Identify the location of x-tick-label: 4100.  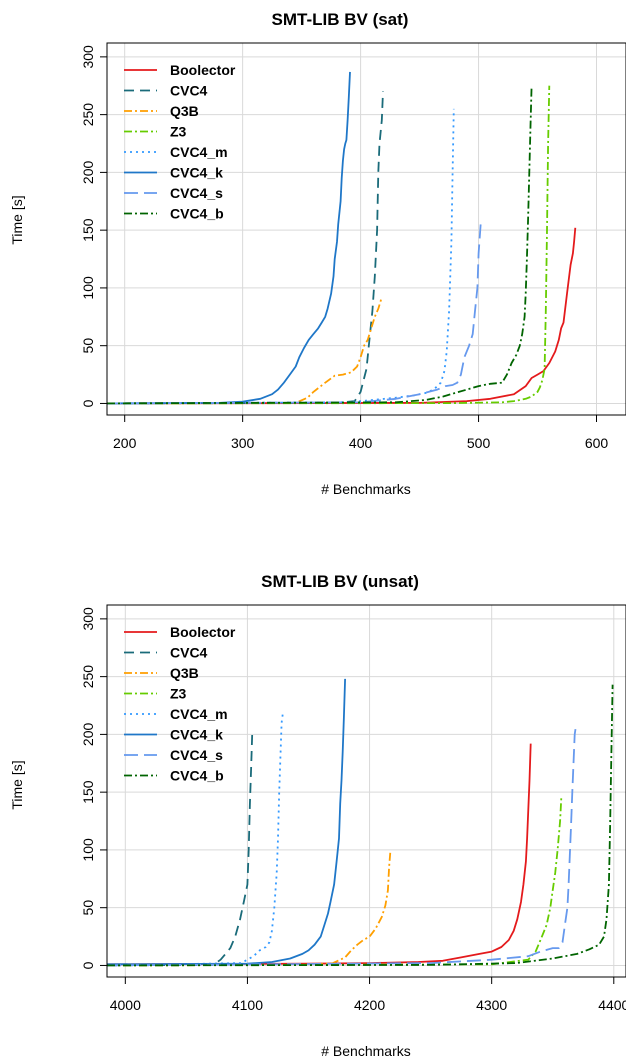
(247, 1005).